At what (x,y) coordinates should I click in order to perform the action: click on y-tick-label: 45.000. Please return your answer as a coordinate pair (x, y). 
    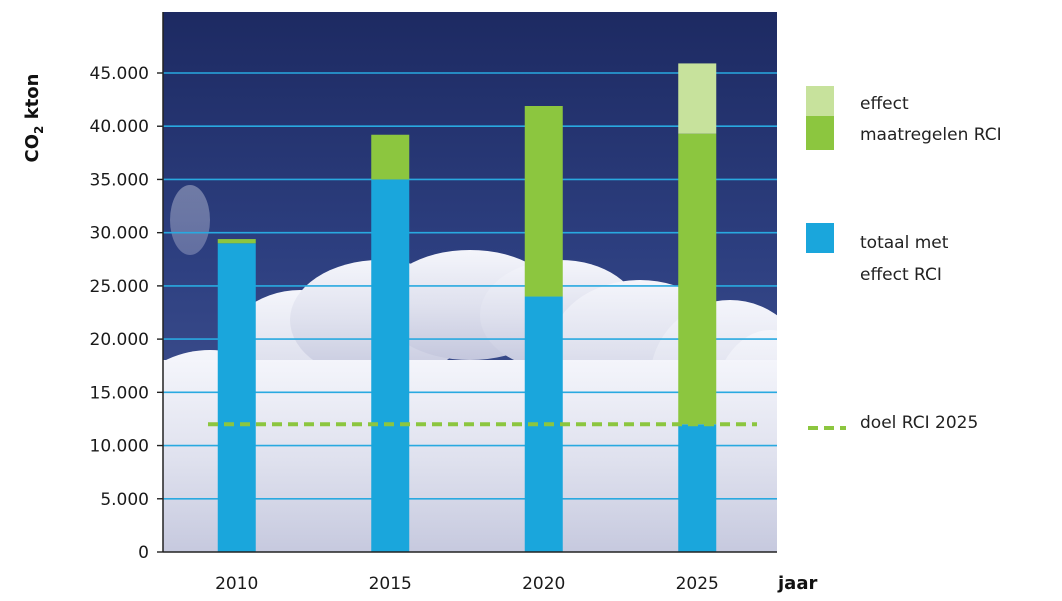
    Looking at the image, I should click on (119, 74).